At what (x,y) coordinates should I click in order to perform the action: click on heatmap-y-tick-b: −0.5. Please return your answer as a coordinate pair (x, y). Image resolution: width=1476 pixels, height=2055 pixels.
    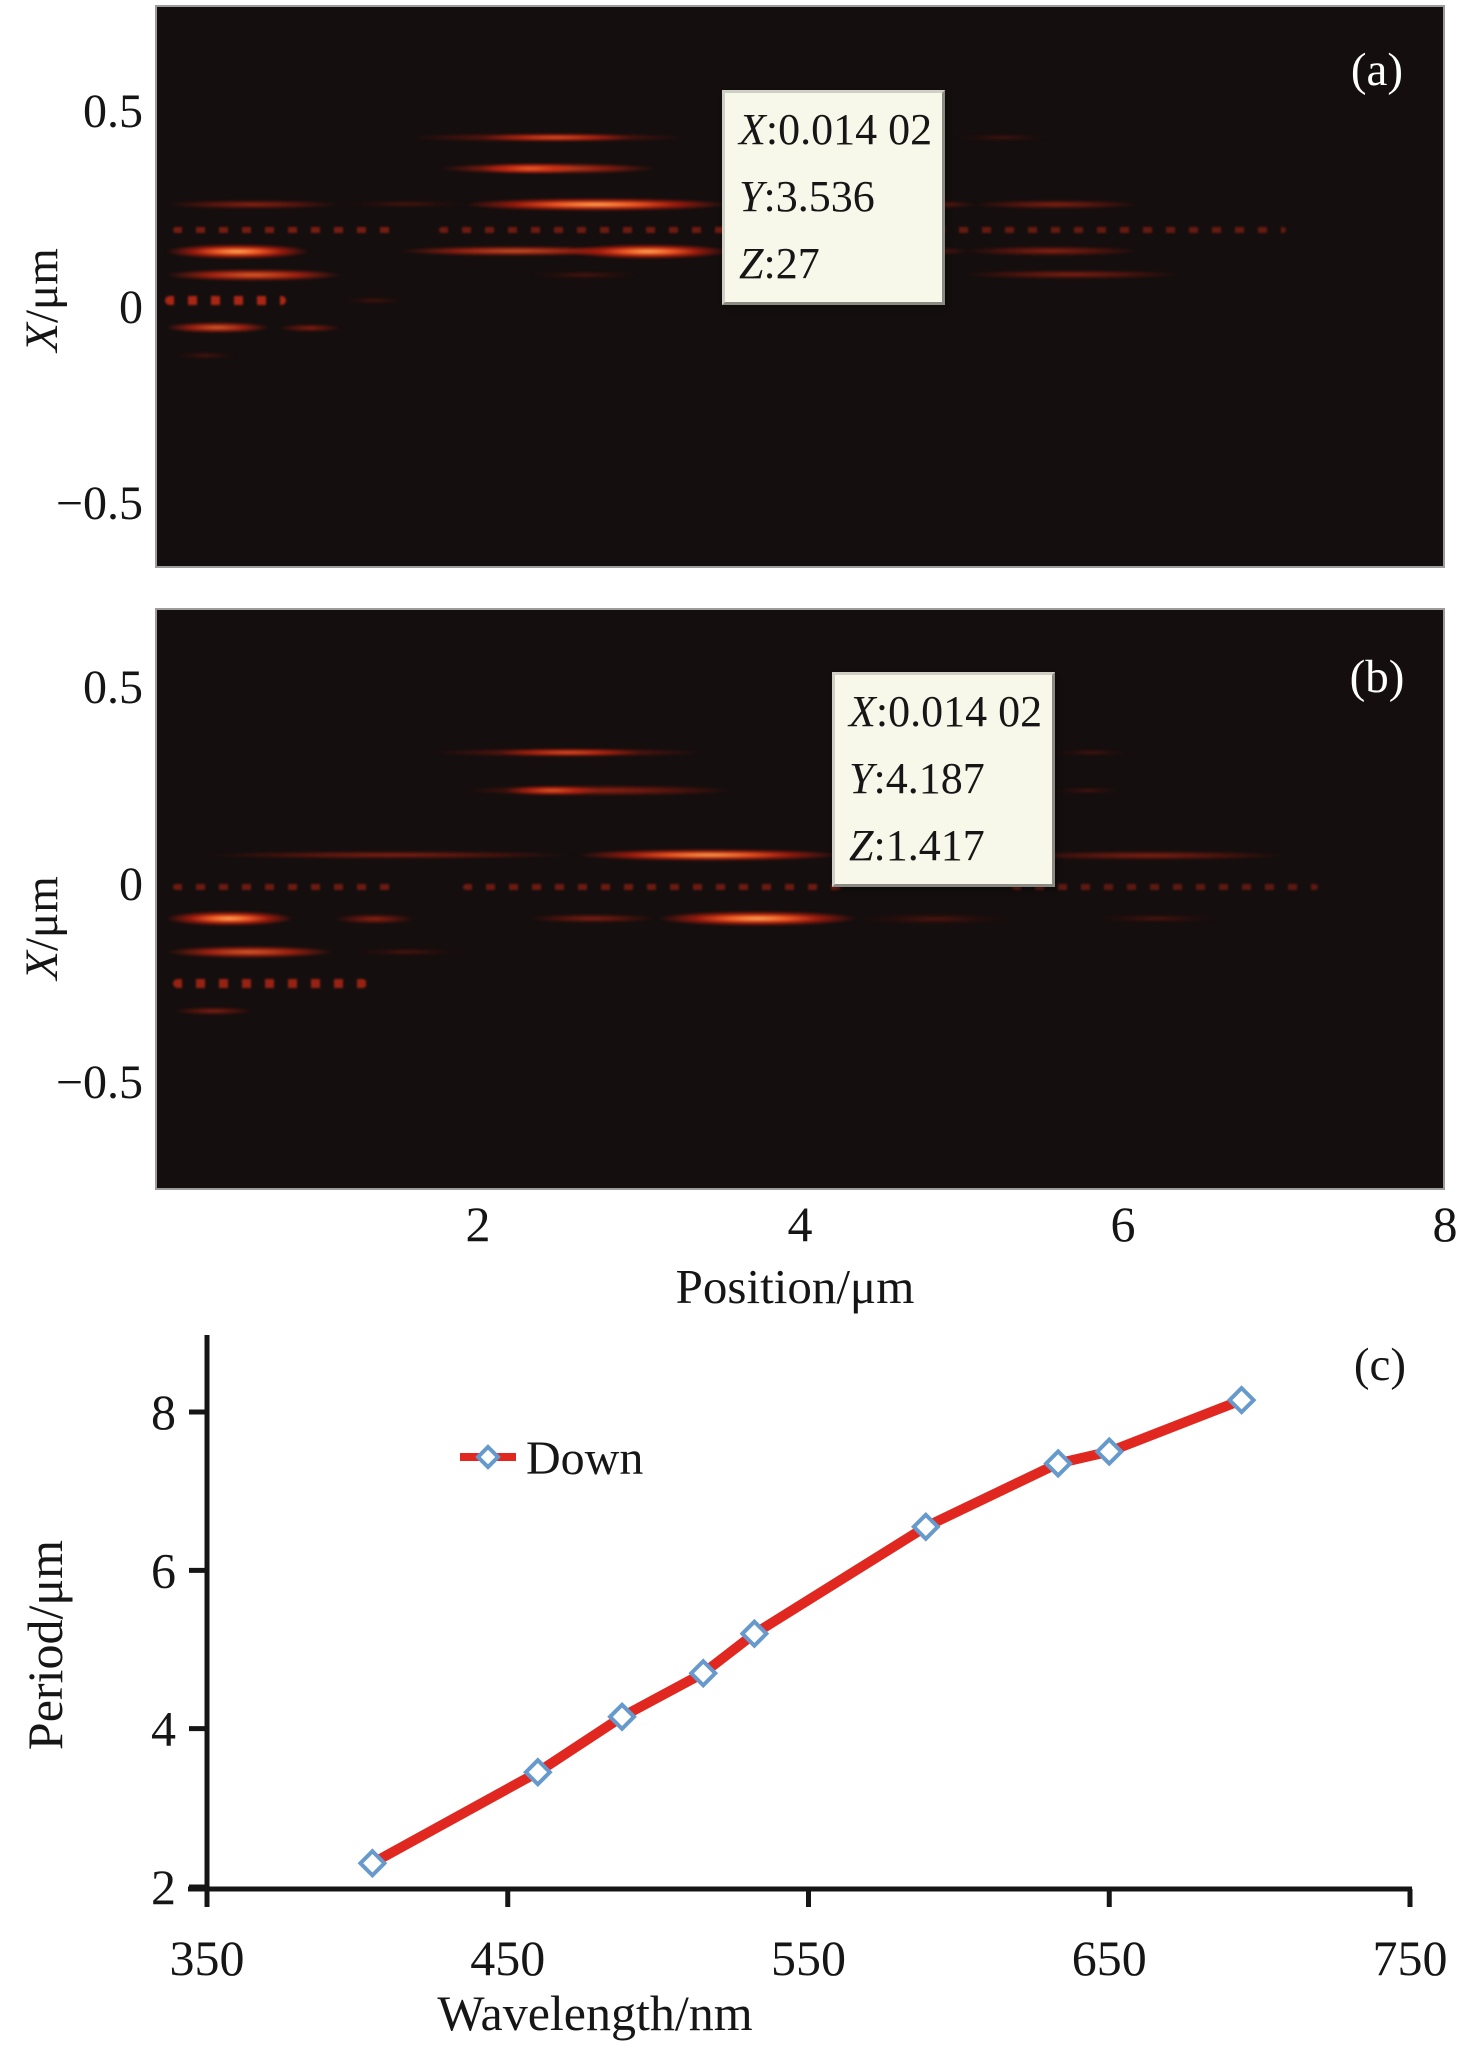
    Looking at the image, I should click on (99, 1082).